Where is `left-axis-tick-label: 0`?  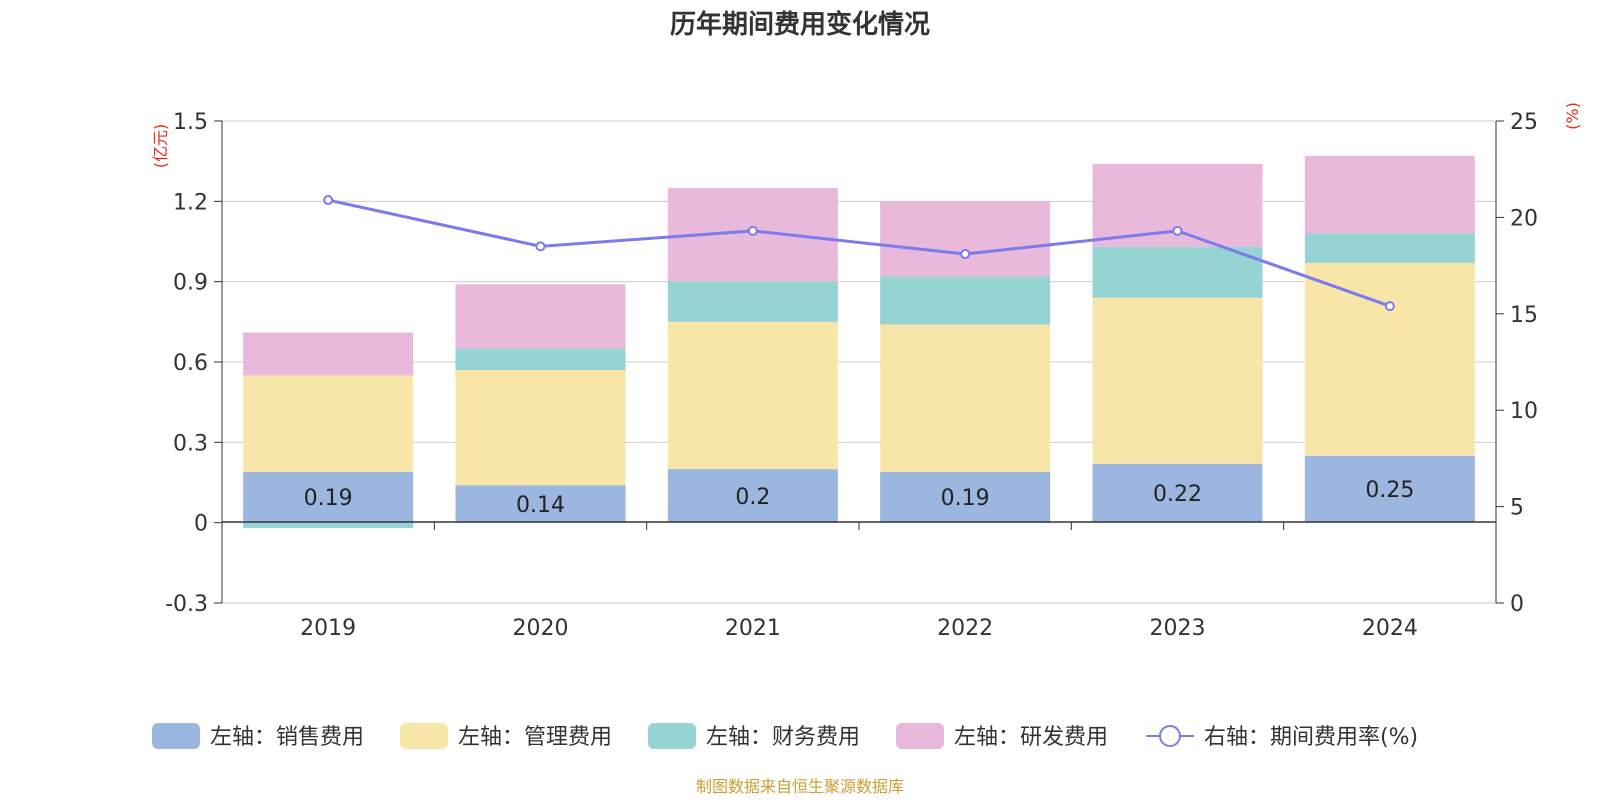
left-axis-tick-label: 0 is located at coordinates (201, 524).